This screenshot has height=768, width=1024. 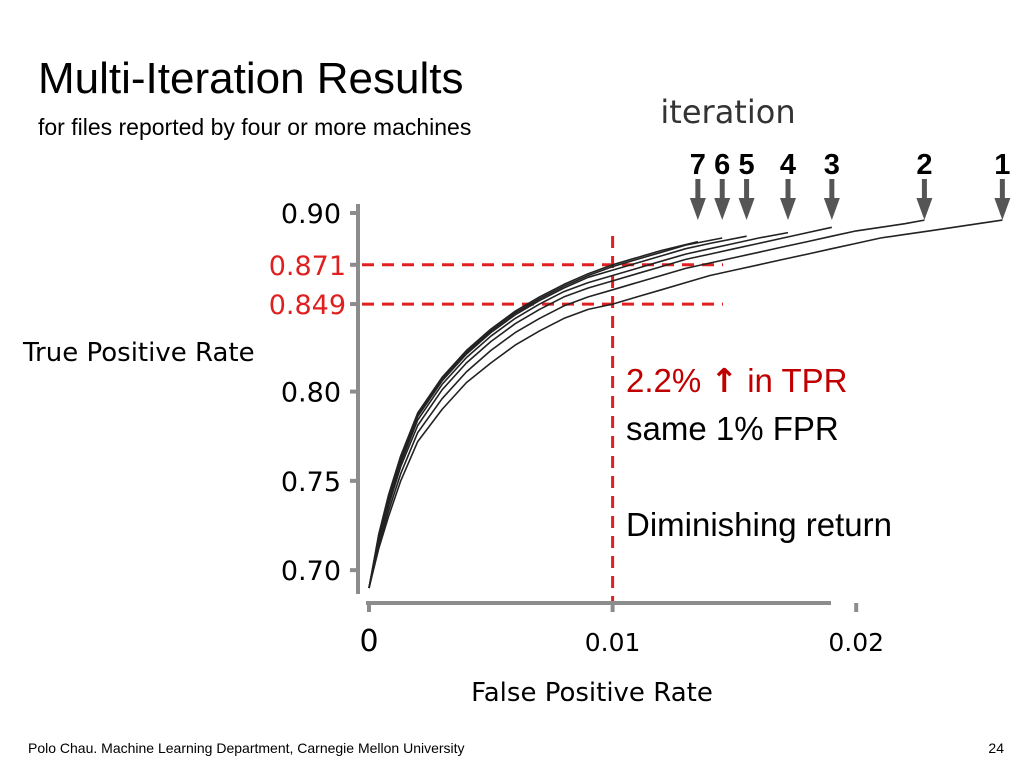 I want to click on y-highlight-tick-label: 0.871, so click(x=307, y=266).